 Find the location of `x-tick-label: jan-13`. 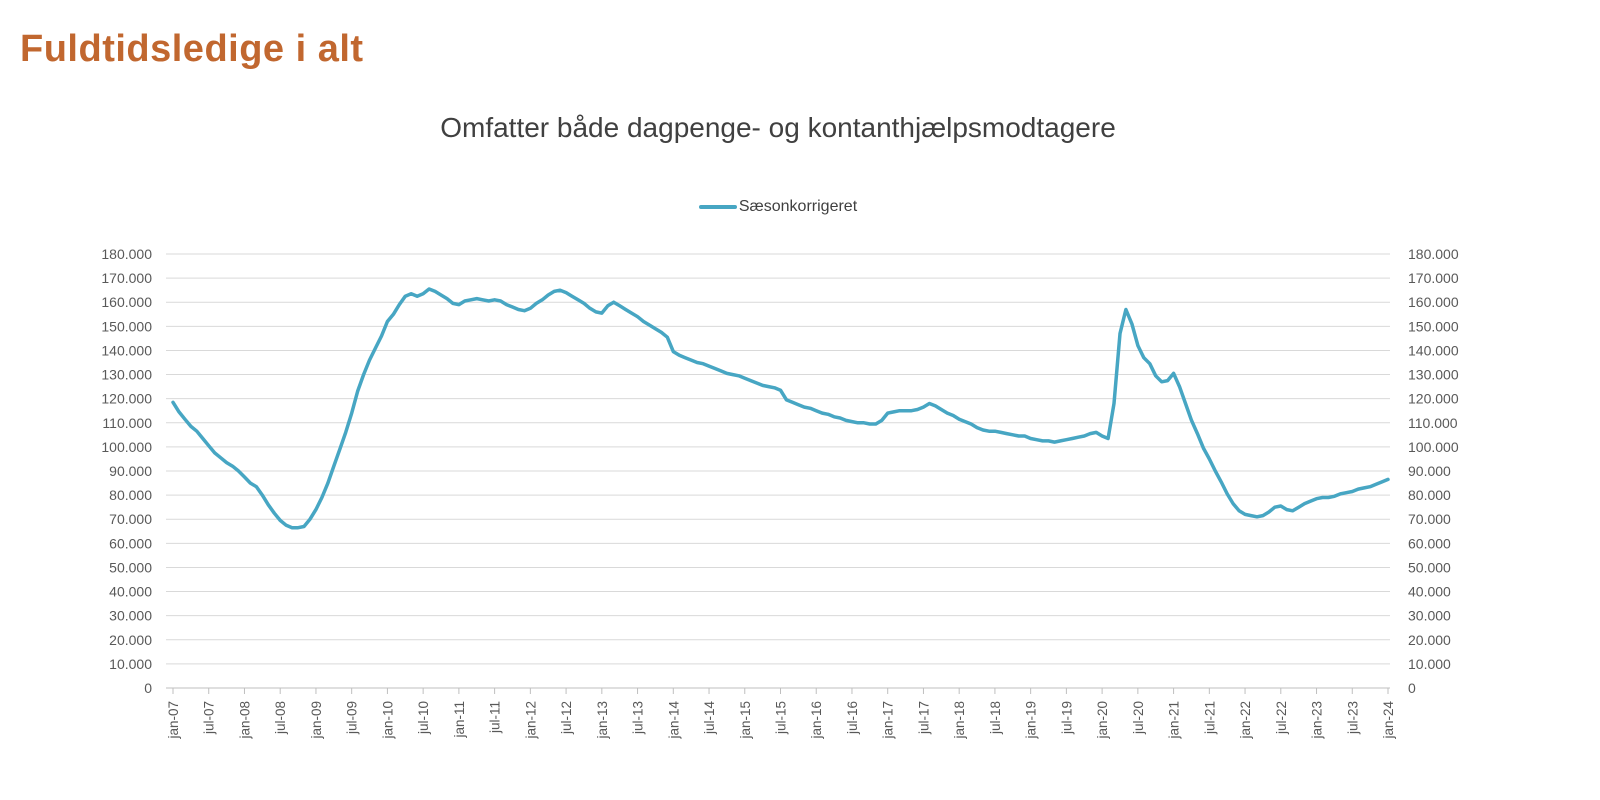

x-tick-label: jan-13 is located at coordinates (602, 720).